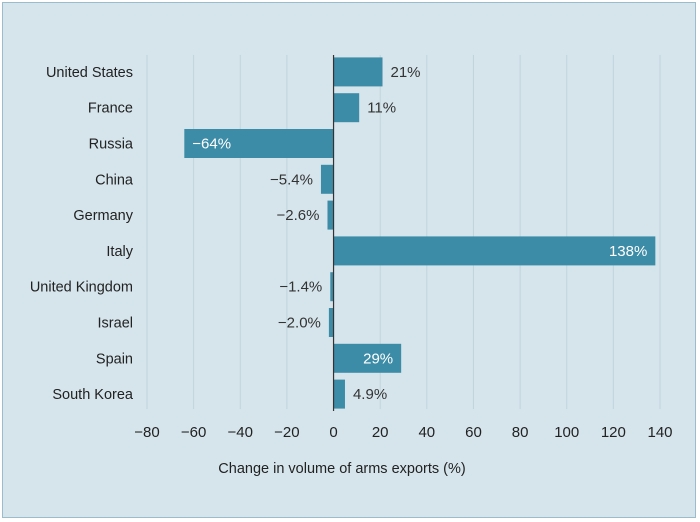  Describe the element at coordinates (346, 108) in the screenshot. I see `bar-france` at that location.